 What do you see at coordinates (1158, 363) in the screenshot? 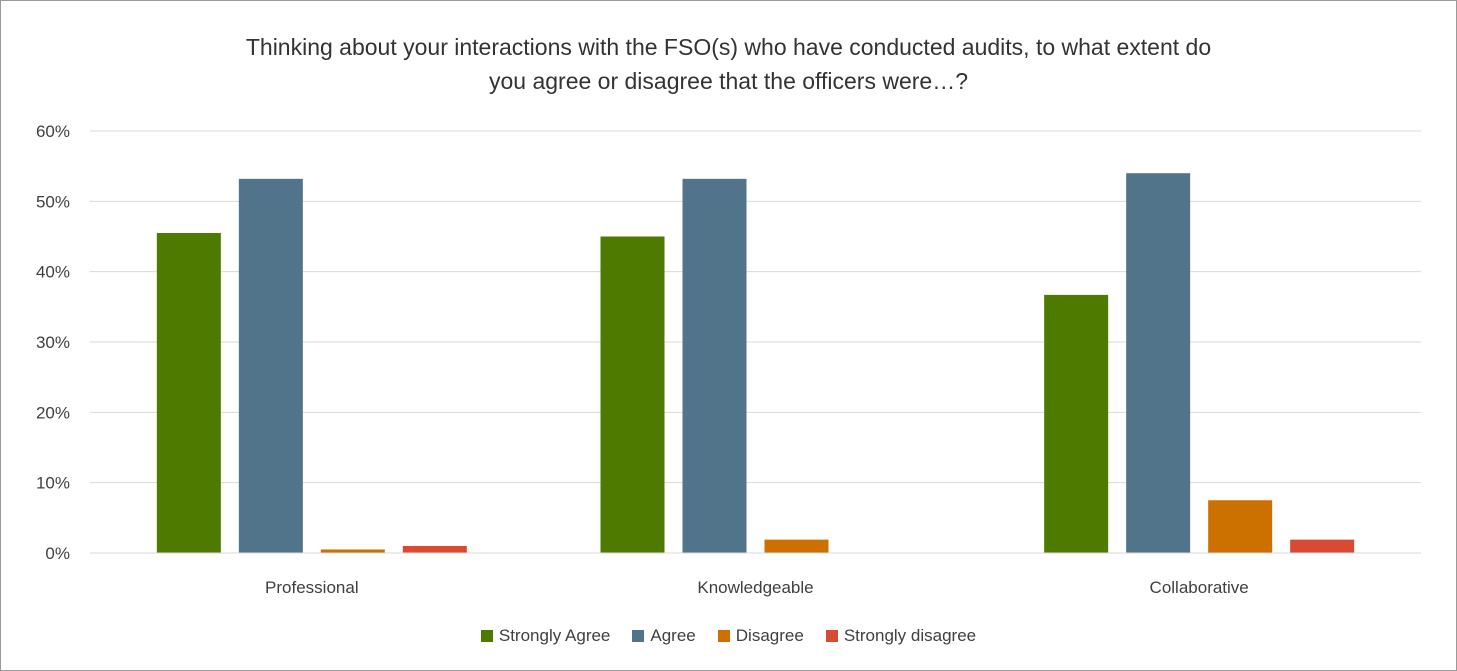
I see `bar-agree-collaborative` at bounding box center [1158, 363].